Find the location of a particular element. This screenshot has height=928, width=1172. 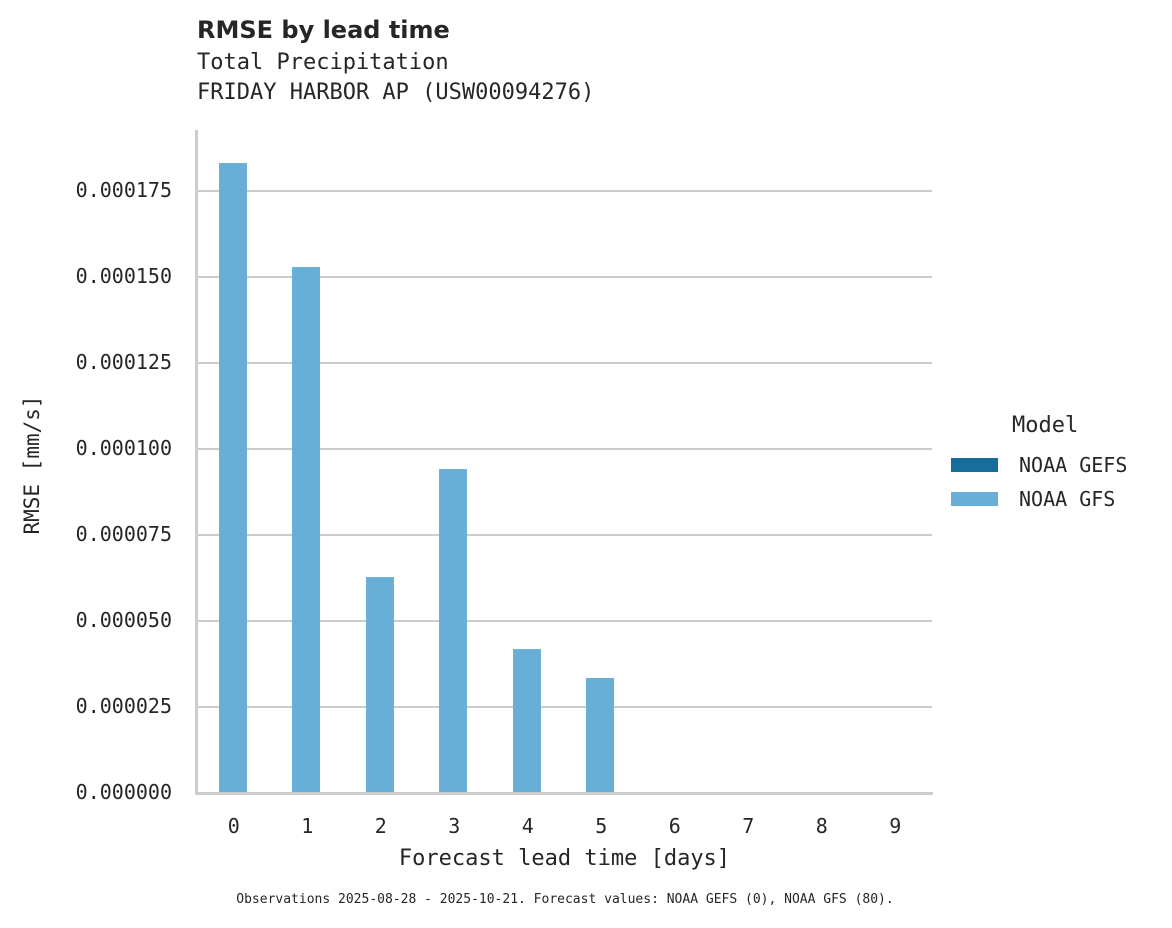

x-tick-label: 3 is located at coordinates (454, 826).